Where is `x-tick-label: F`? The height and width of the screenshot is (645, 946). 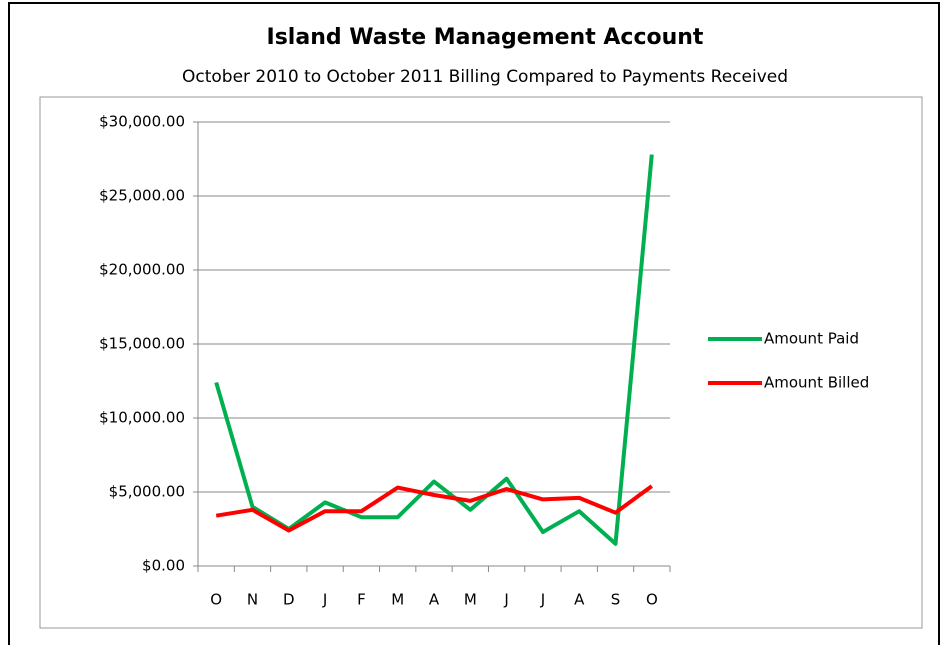
x-tick-label: F is located at coordinates (361, 600).